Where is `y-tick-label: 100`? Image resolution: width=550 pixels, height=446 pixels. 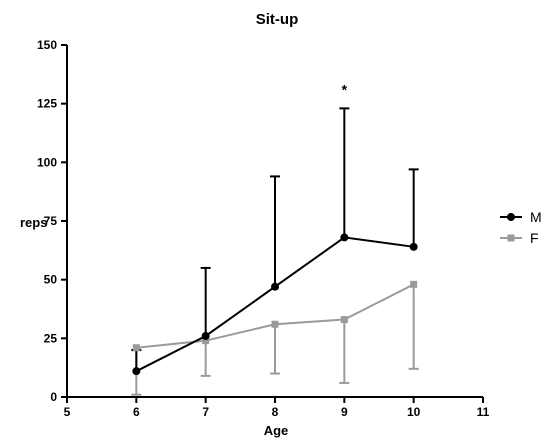
y-tick-label: 100 is located at coordinates (47, 162).